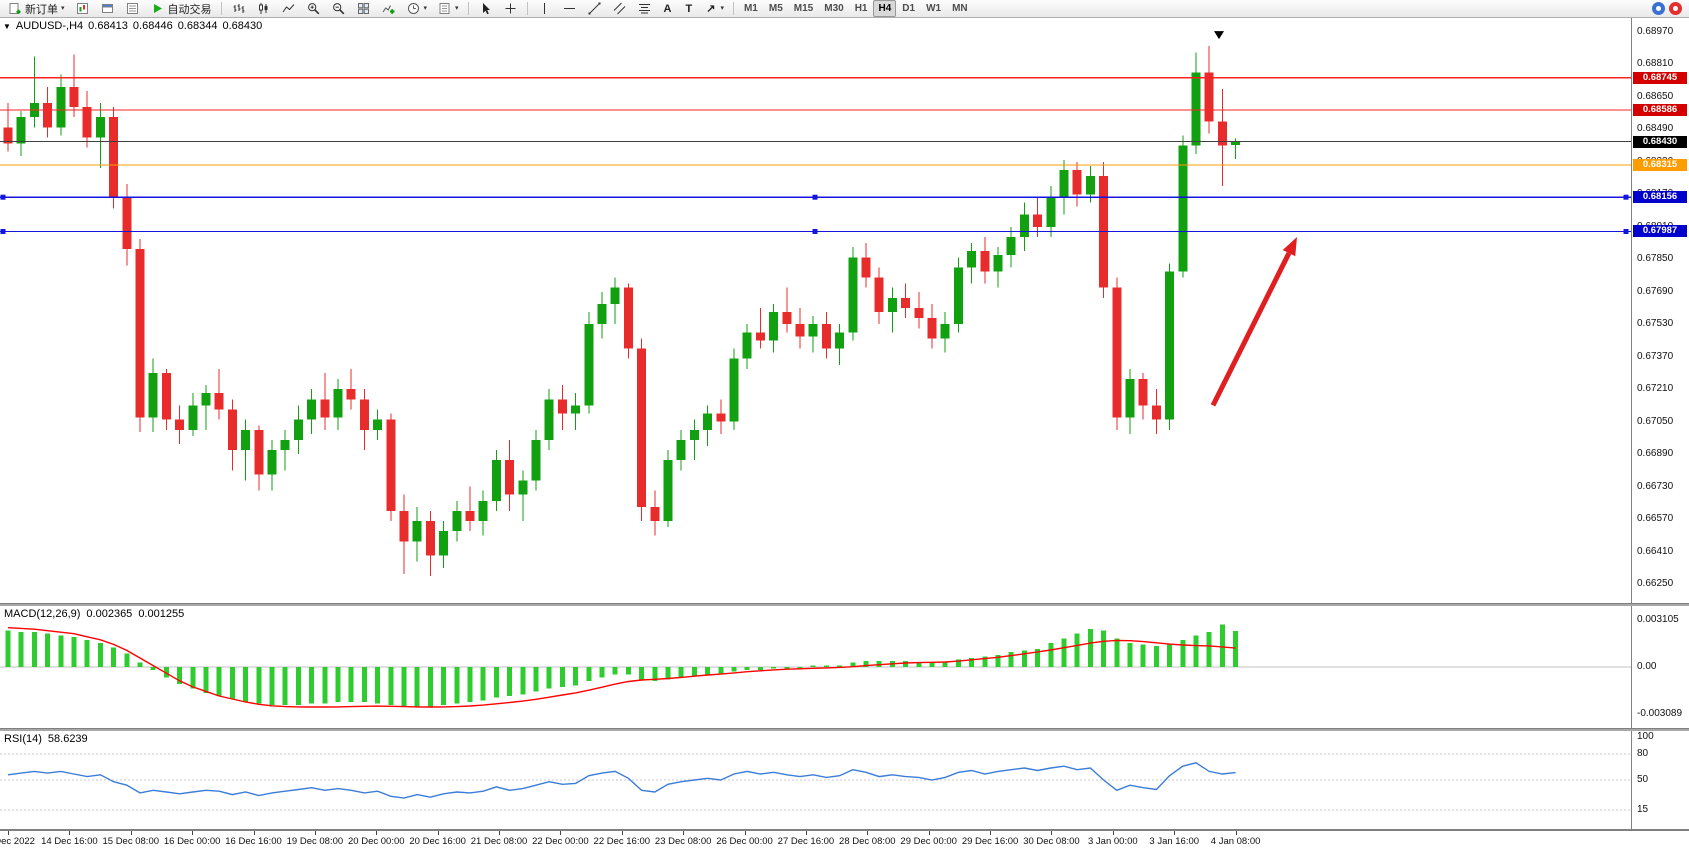 The width and height of the screenshot is (1689, 858). What do you see at coordinates (1051, 841) in the screenshot?
I see `time-label: 30 Dec 08:00` at bounding box center [1051, 841].